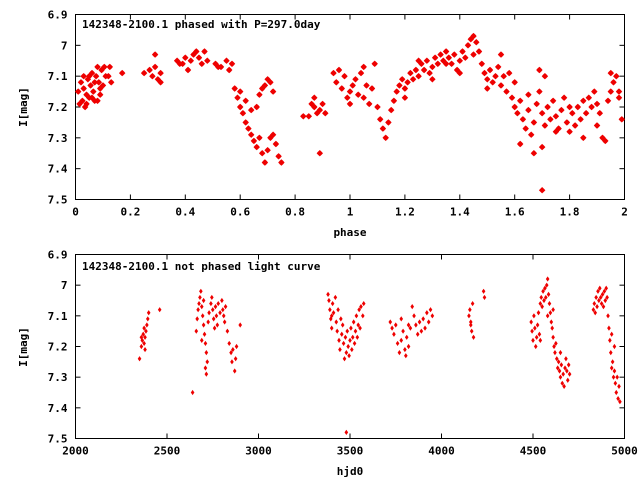 The image size is (640, 480). I want to click on x-axis-label: phase, so click(349, 232).